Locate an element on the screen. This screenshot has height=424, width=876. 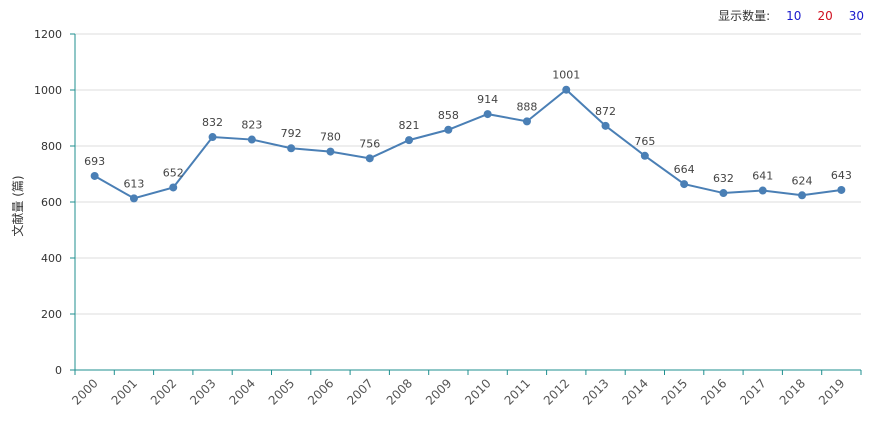
x-tick-label: 2010 is located at coordinates (477, 391).